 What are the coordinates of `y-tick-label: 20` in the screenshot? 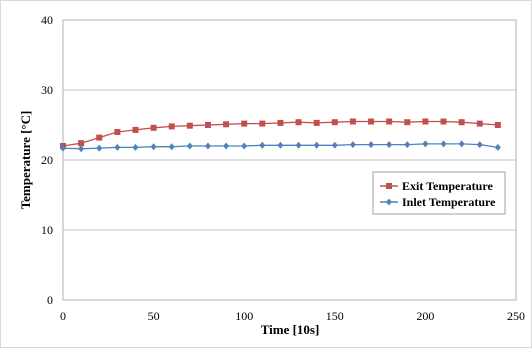 It's located at (47, 160).